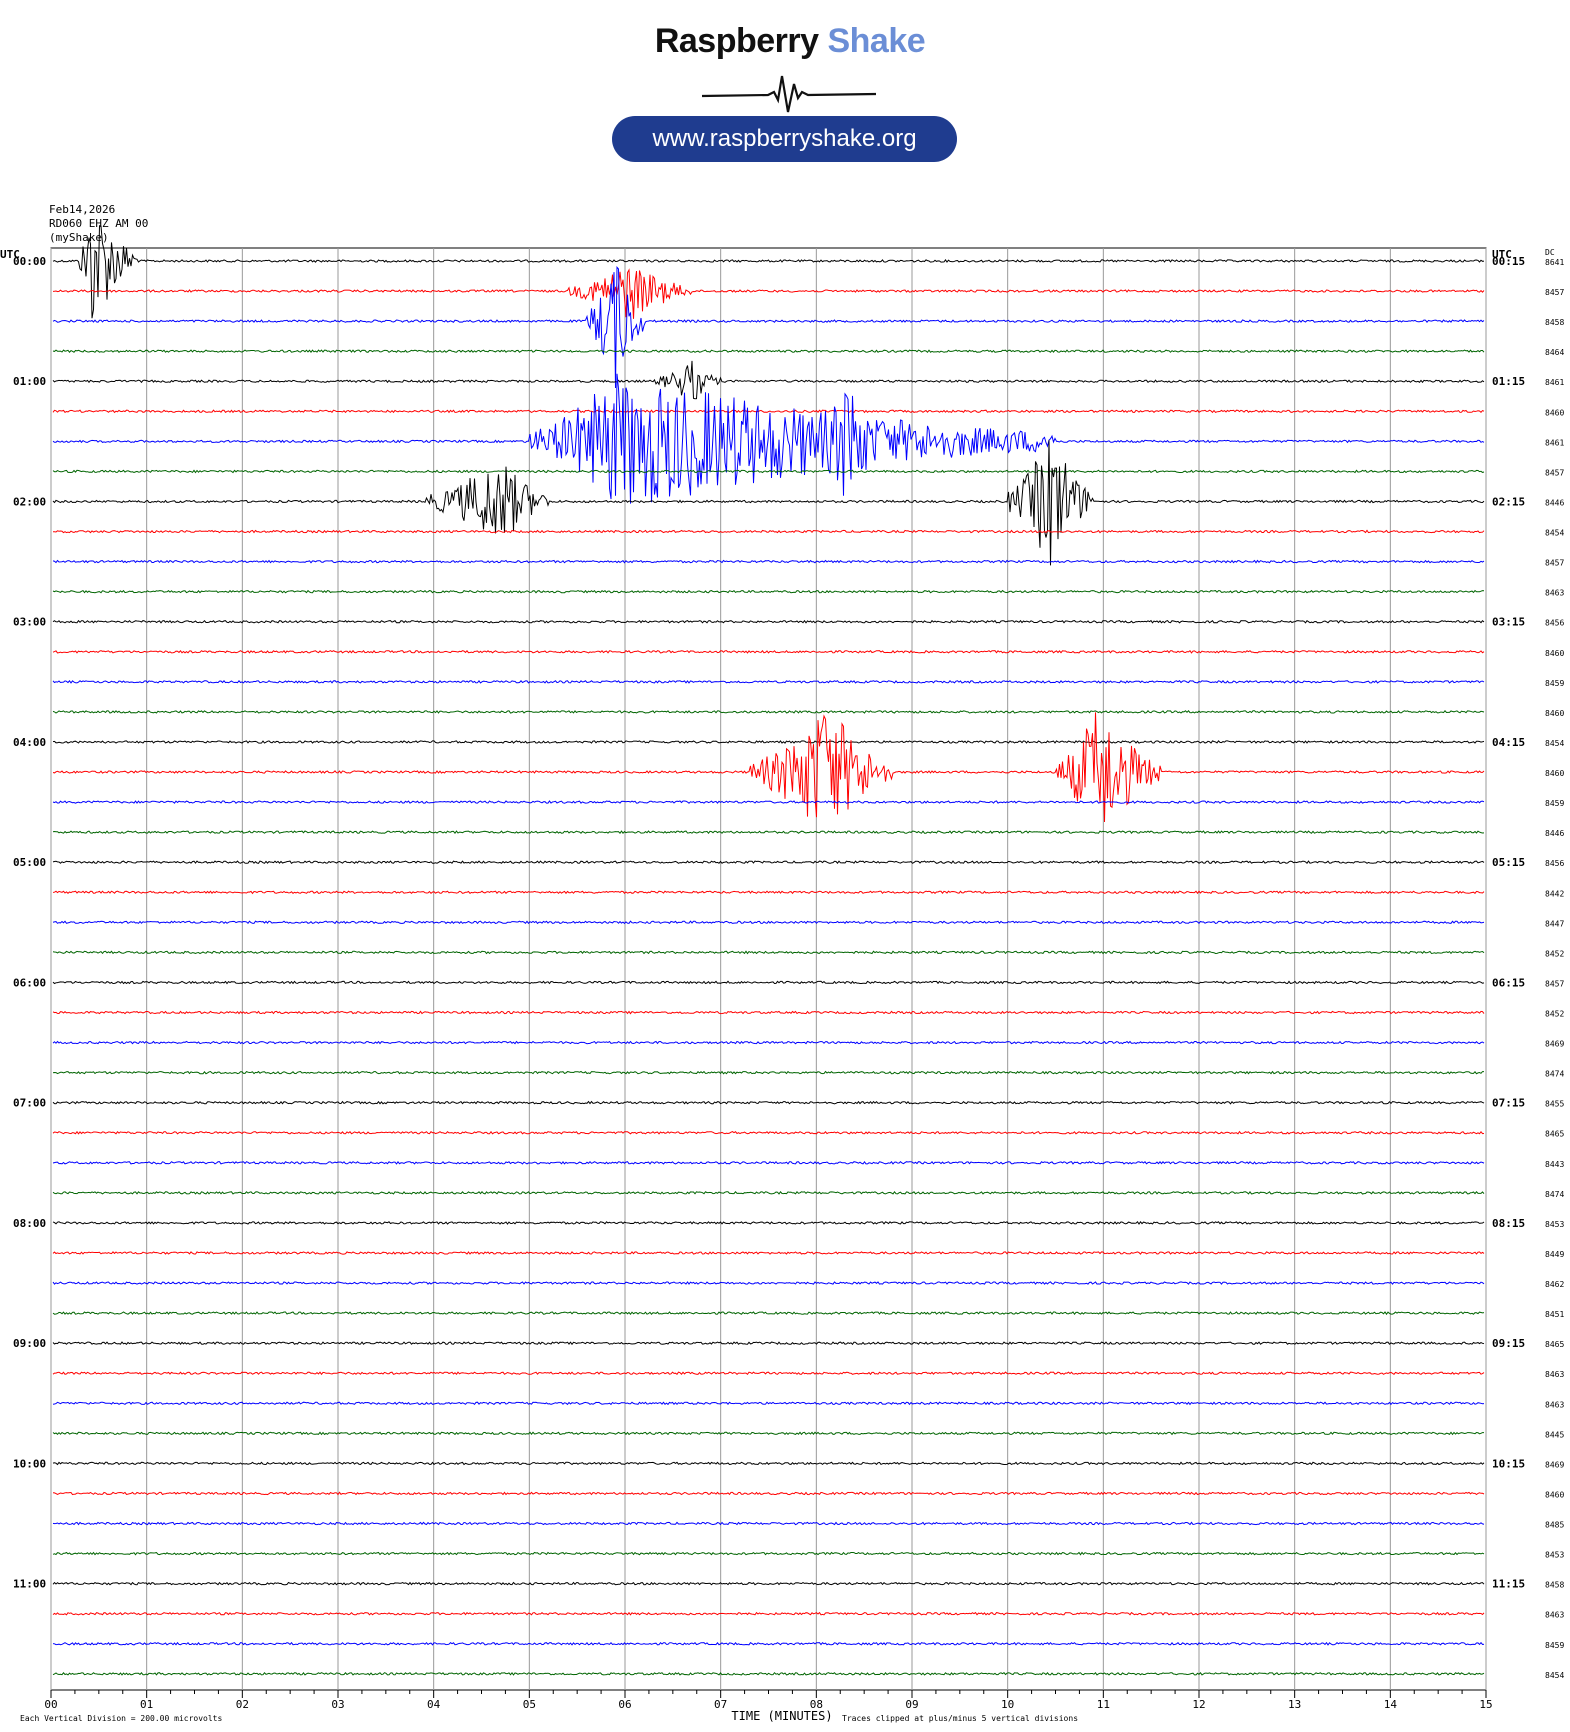 The height and width of the screenshot is (1732, 1570). Describe the element at coordinates (1554, 442) in the screenshot. I see `dc-value: 8461` at that location.